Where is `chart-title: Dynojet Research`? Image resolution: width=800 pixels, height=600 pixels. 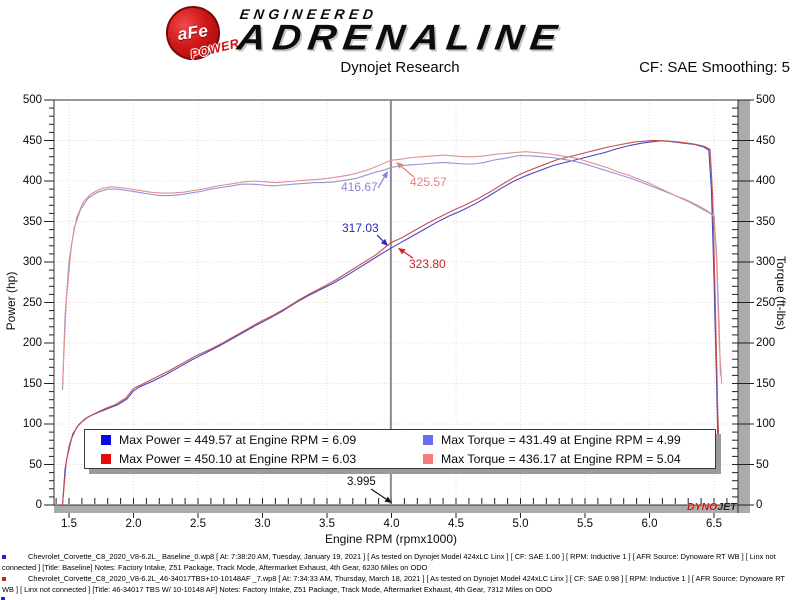
chart-title: Dynojet Research is located at coordinates (400, 67).